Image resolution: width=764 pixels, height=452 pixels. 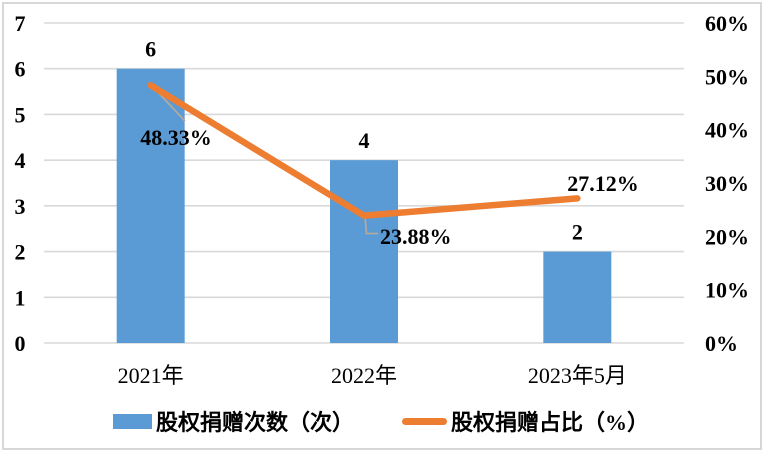 I want to click on right-axis-tick-label: 50%, so click(x=727, y=76).